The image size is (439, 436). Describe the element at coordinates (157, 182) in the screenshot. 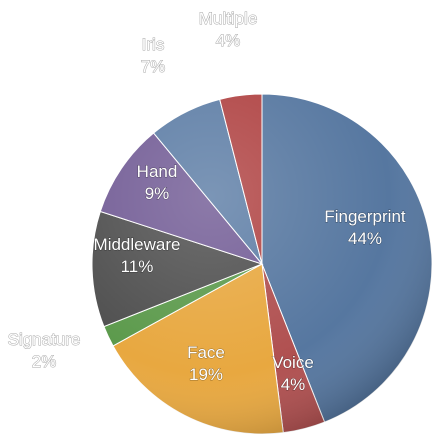

I see `slice-label-hand: Hand 9%` at that location.